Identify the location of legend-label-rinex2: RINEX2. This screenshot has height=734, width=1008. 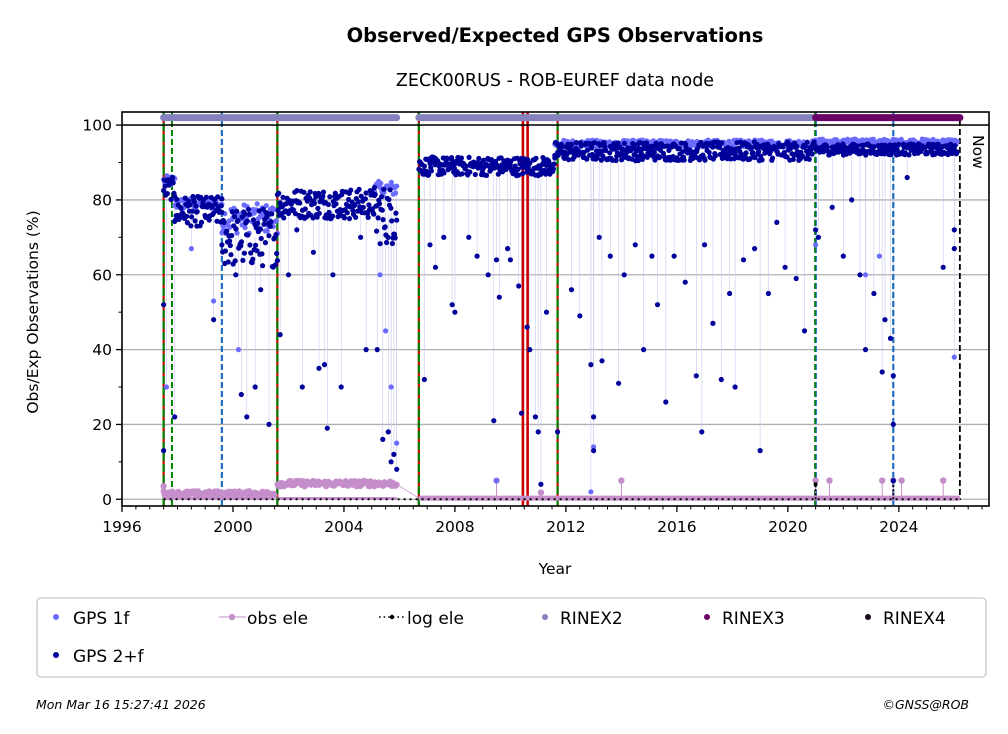
(591, 619).